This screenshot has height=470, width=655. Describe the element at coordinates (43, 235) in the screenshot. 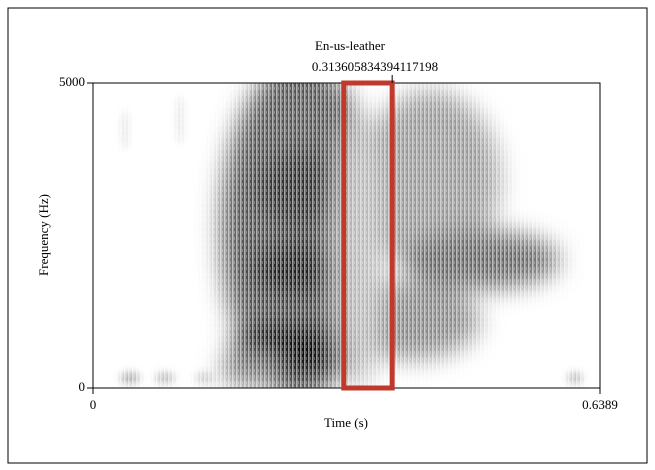

I see `y-axis-label: Frequency (Hz)` at that location.